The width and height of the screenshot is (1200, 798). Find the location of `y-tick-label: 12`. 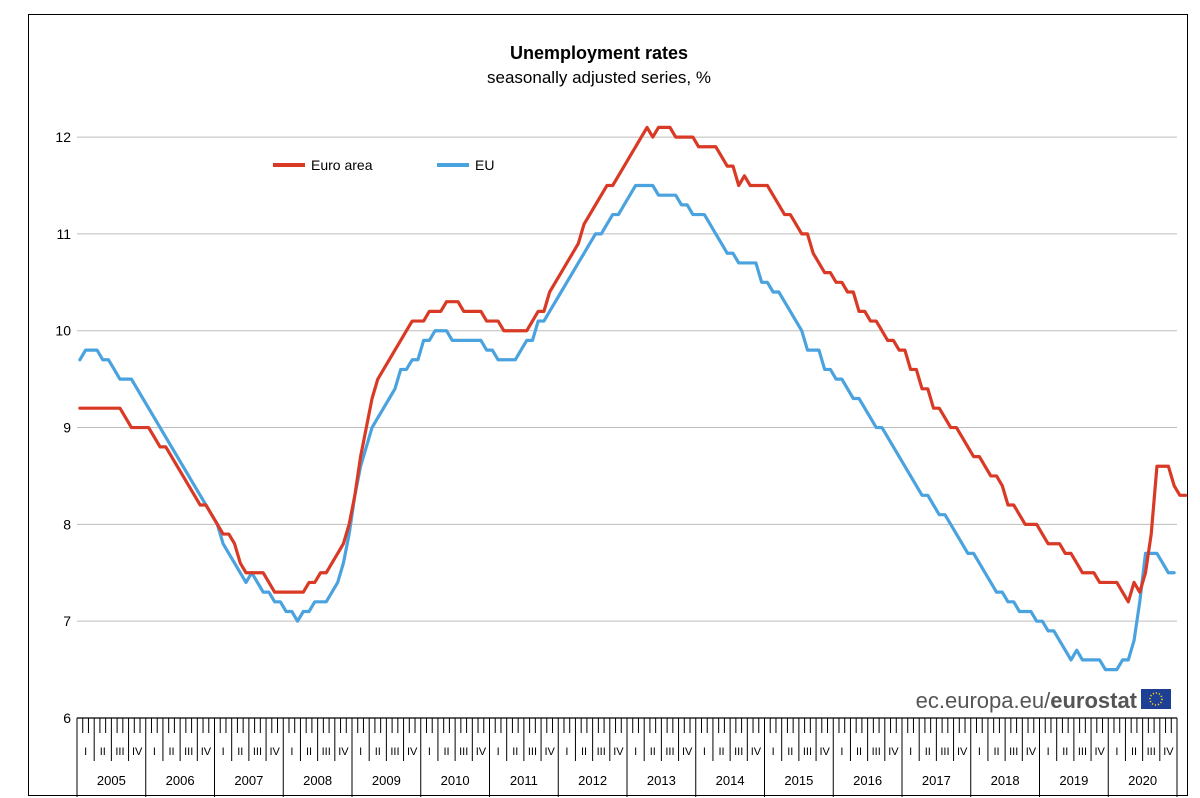

y-tick-label: 12 is located at coordinates (63, 137).